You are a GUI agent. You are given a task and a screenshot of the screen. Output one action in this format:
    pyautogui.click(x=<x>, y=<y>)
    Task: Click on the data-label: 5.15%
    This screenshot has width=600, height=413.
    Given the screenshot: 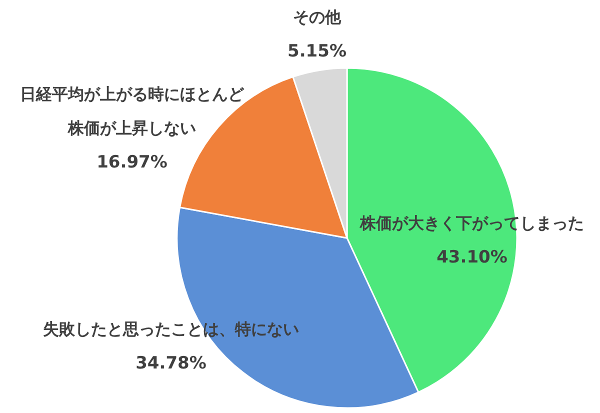 What is the action you would take?
    pyautogui.click(x=317, y=52)
    